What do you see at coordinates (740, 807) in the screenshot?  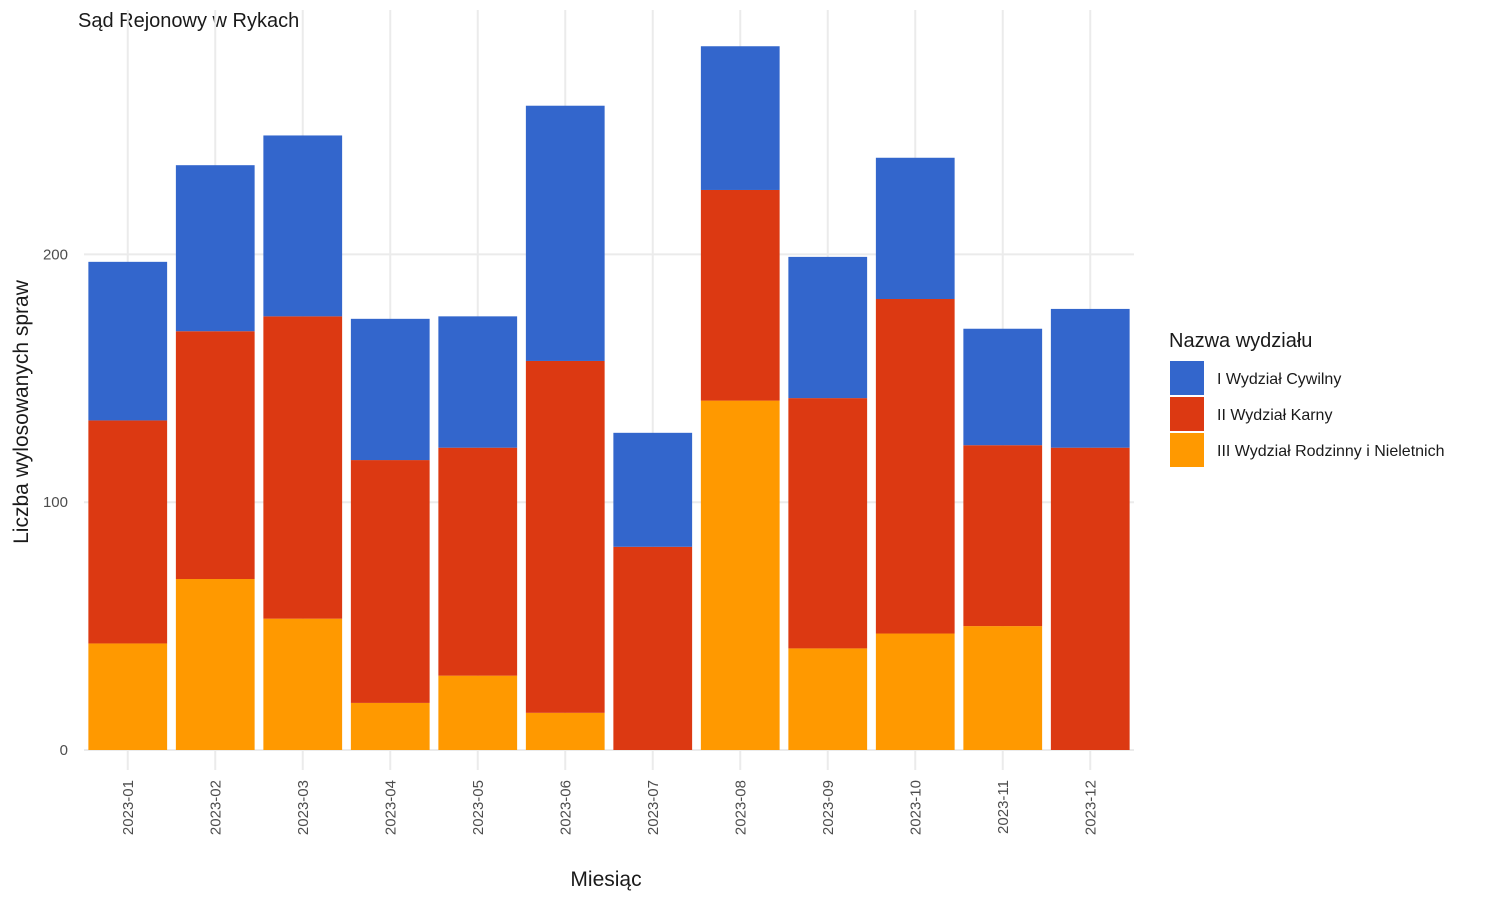 I see `x-tick-label: 2023-08` at bounding box center [740, 807].